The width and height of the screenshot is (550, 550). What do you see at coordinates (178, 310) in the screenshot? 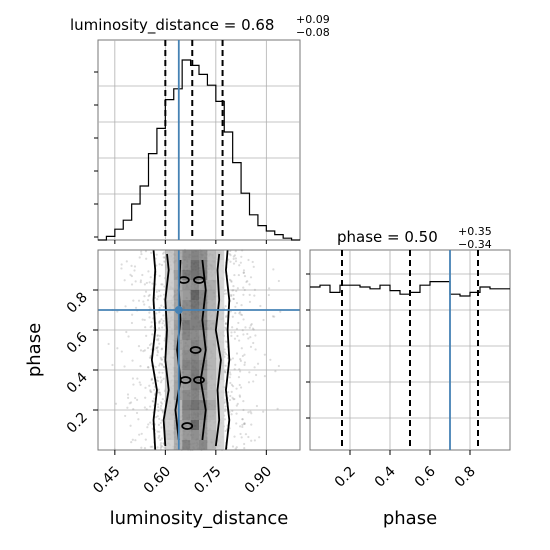
I see `joint-truth-point` at bounding box center [178, 310].